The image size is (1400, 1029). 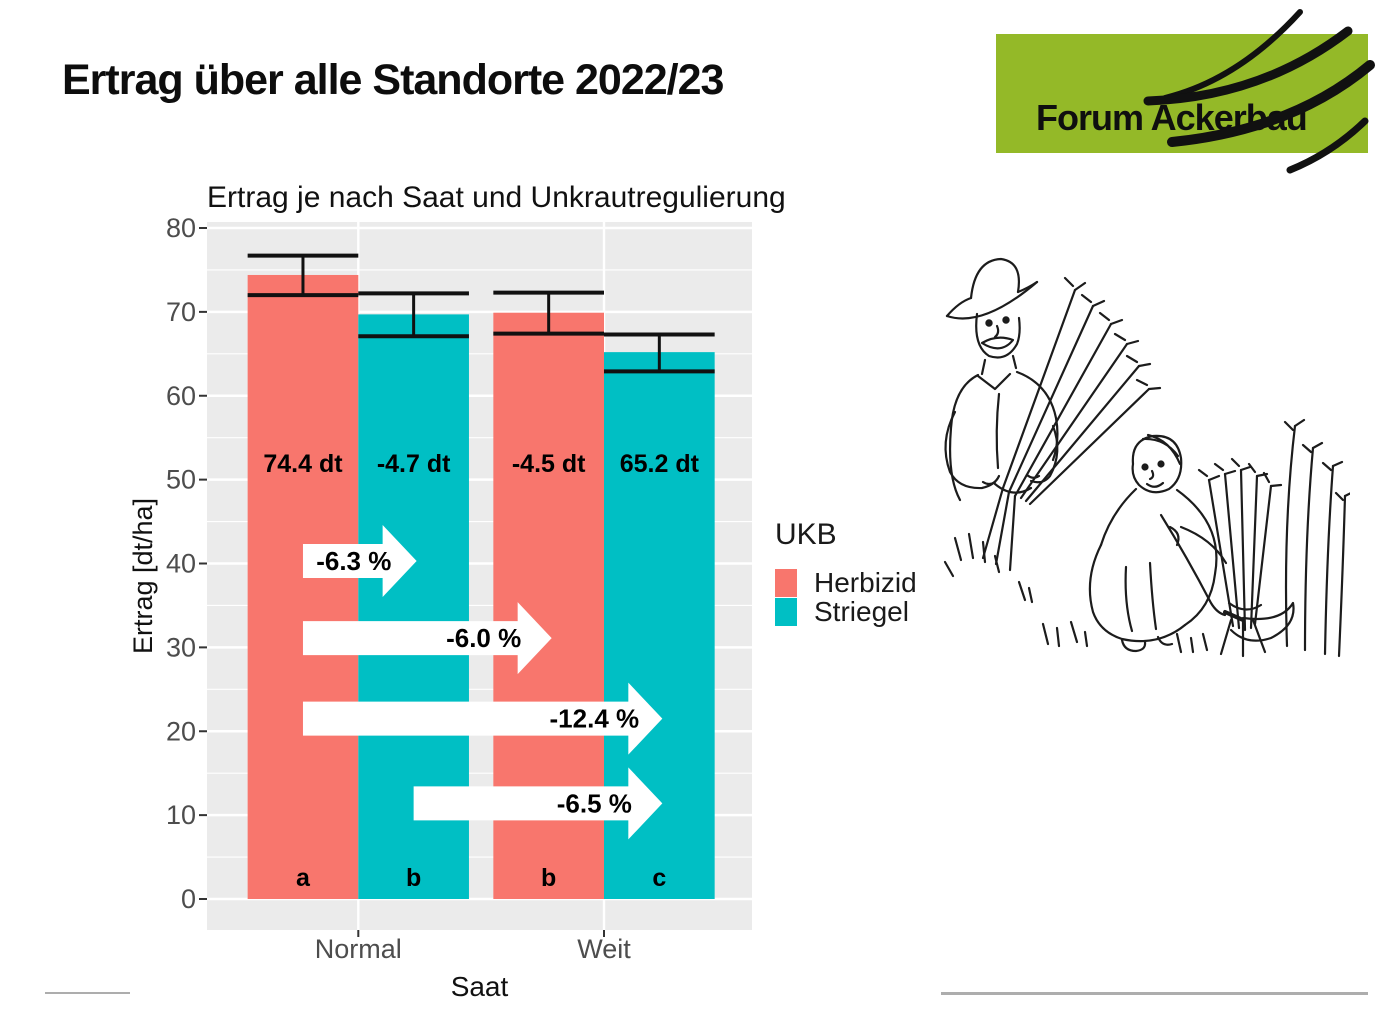 What do you see at coordinates (549, 464) in the screenshot?
I see `bar-label: -4.5 dt` at bounding box center [549, 464].